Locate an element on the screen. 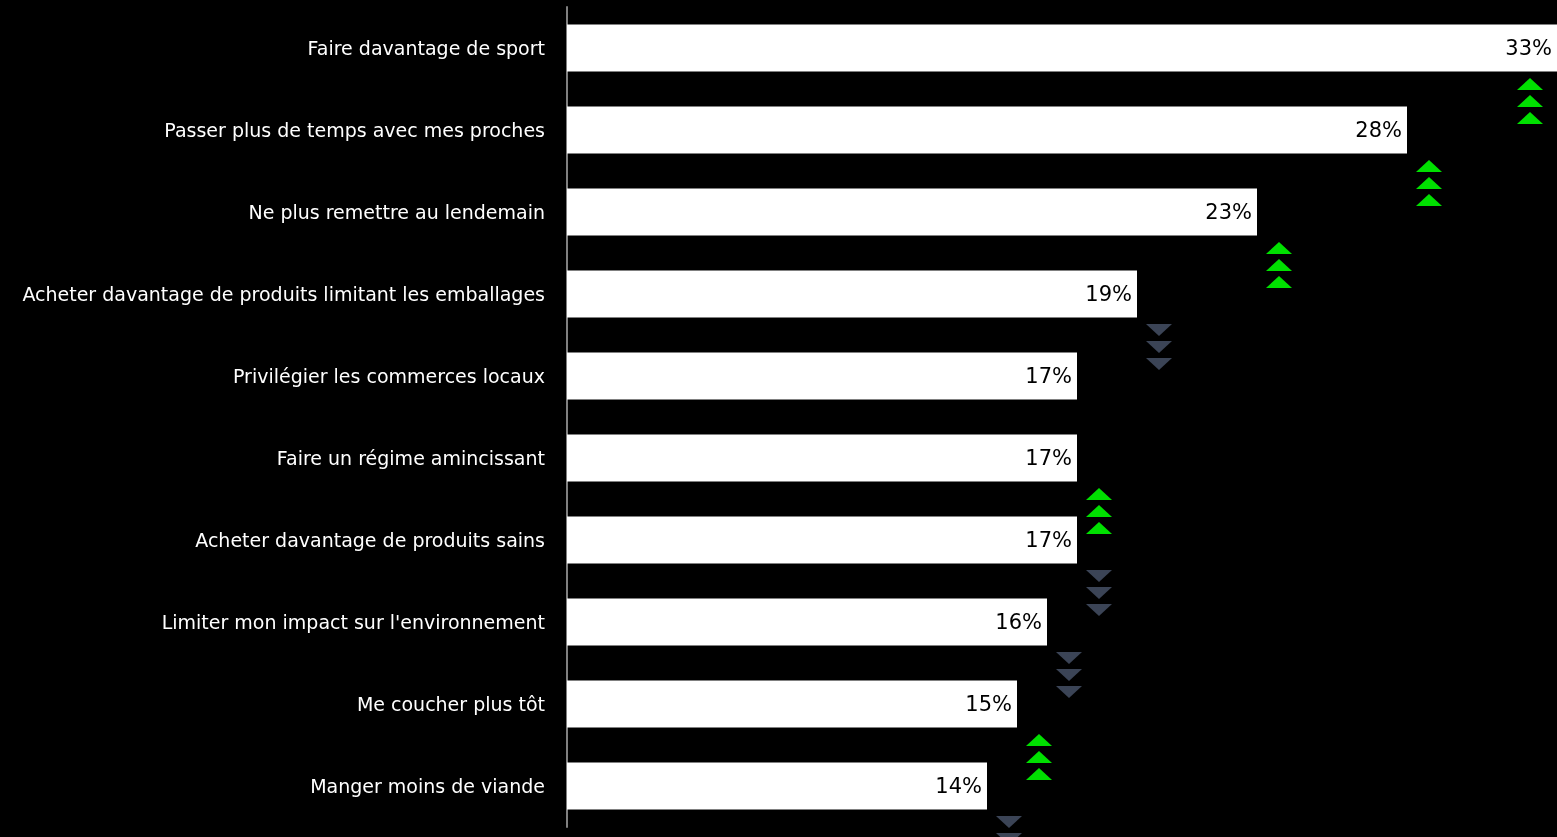 The height and width of the screenshot is (837, 1557). y-tick-label: Faire davantage de sport is located at coordinates (426, 48).